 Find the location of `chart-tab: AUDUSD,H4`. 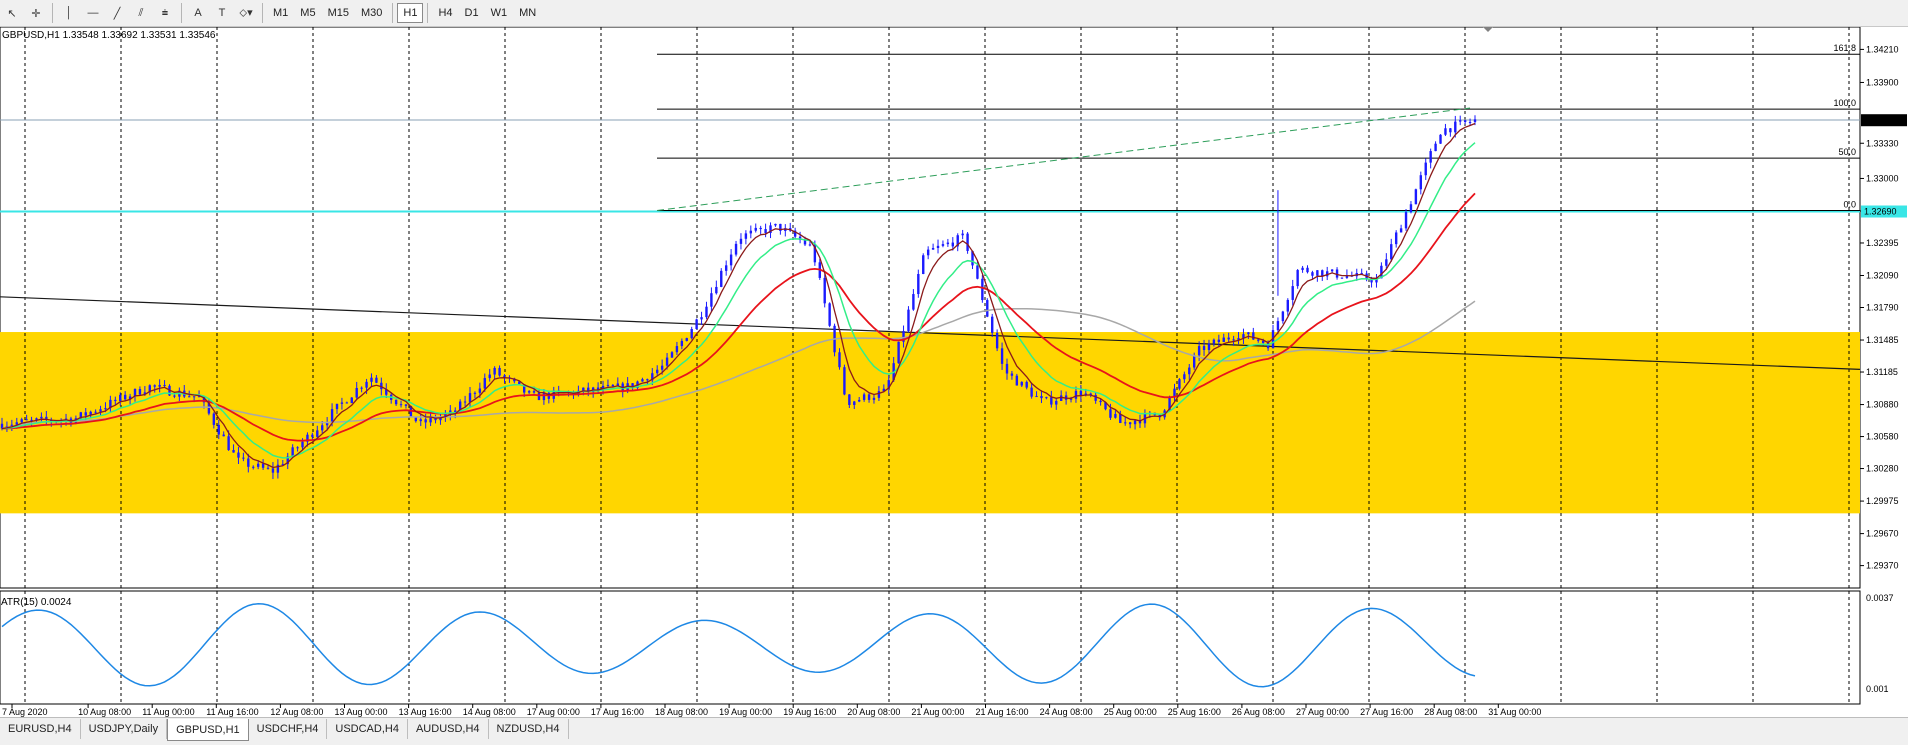

chart-tab: AUDUSD,H4 is located at coordinates (448, 729).